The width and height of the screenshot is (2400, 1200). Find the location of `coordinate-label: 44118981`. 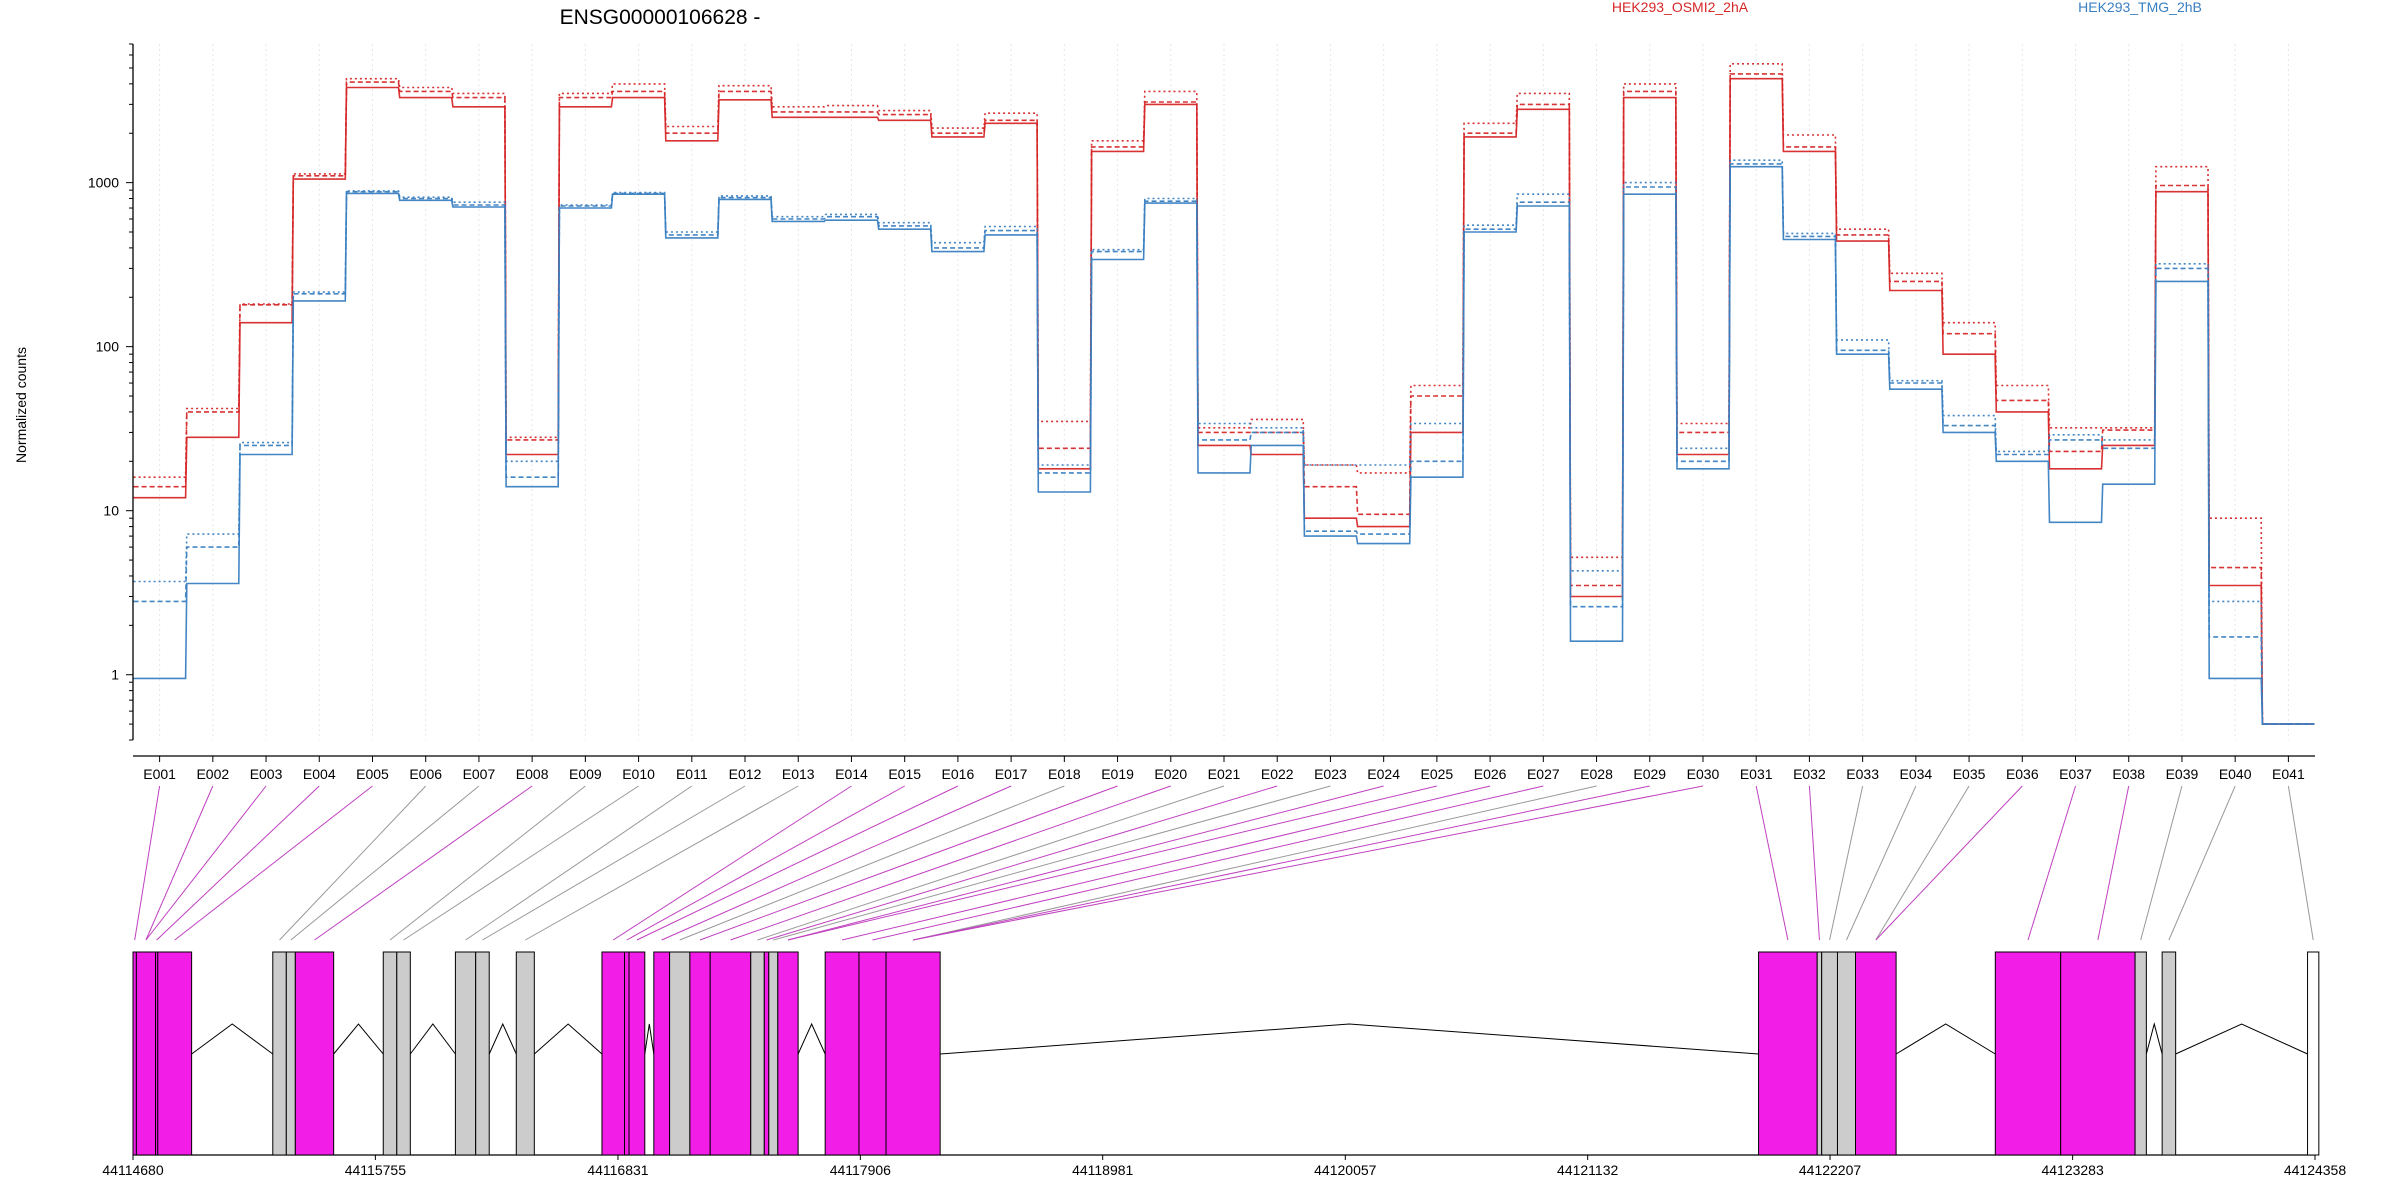

coordinate-label: 44118981 is located at coordinates (1102, 1170).